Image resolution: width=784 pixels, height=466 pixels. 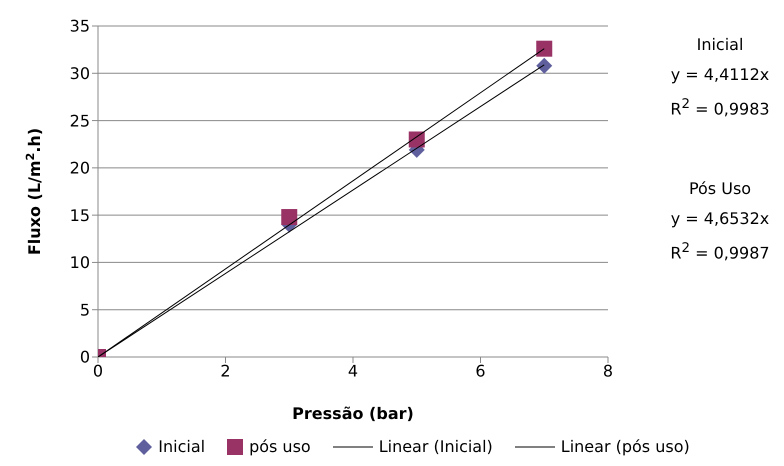 What do you see at coordinates (98, 370) in the screenshot?
I see `x-tick-label: 0` at bounding box center [98, 370].